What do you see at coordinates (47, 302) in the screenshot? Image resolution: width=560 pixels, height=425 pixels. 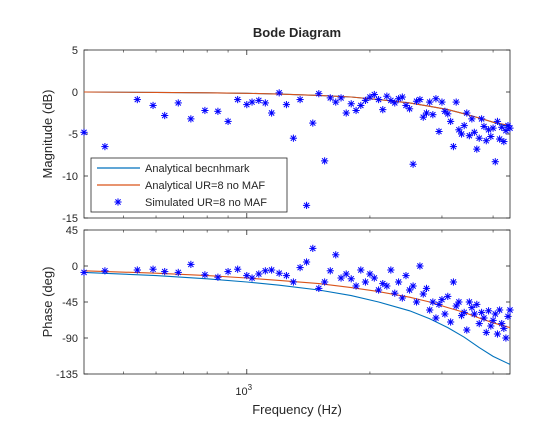 I see `phase-y-axis-label: Phase (deg)` at bounding box center [47, 302].